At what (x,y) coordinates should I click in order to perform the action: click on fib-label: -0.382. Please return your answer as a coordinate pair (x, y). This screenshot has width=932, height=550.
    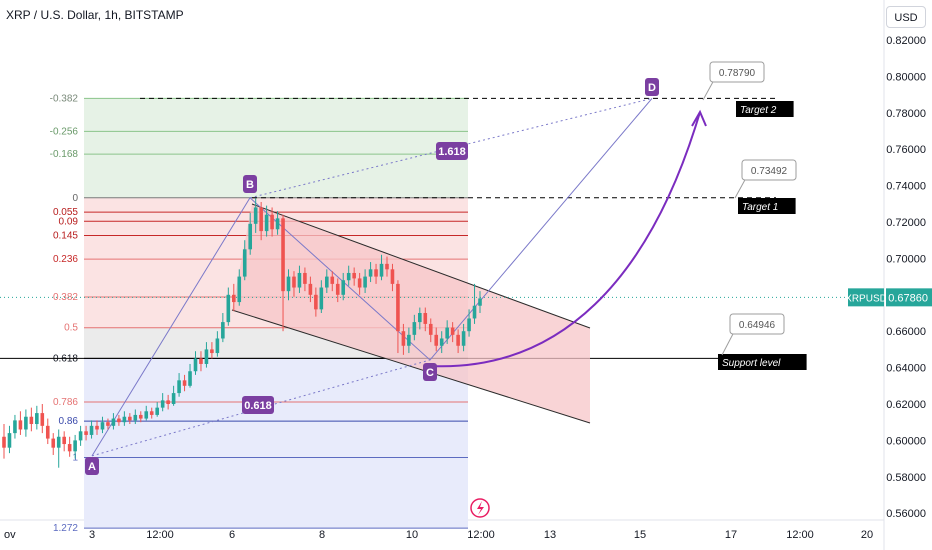
    Looking at the image, I should click on (64, 98).